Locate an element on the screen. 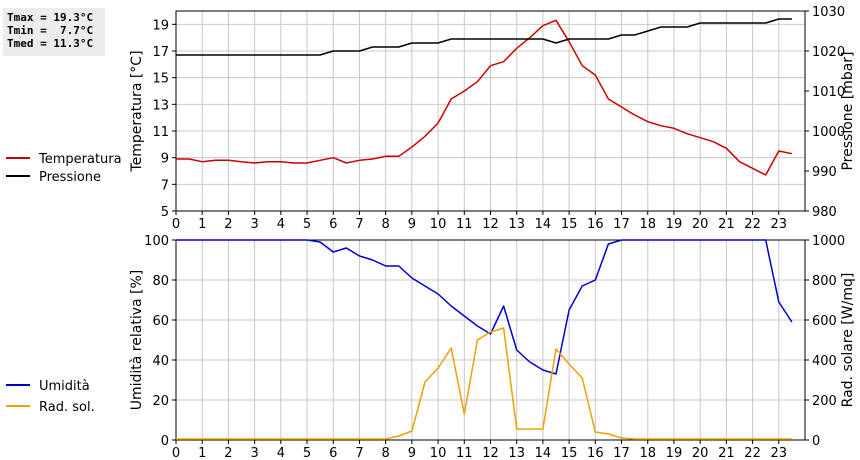  y-tick-label: 100 is located at coordinates (156, 241).